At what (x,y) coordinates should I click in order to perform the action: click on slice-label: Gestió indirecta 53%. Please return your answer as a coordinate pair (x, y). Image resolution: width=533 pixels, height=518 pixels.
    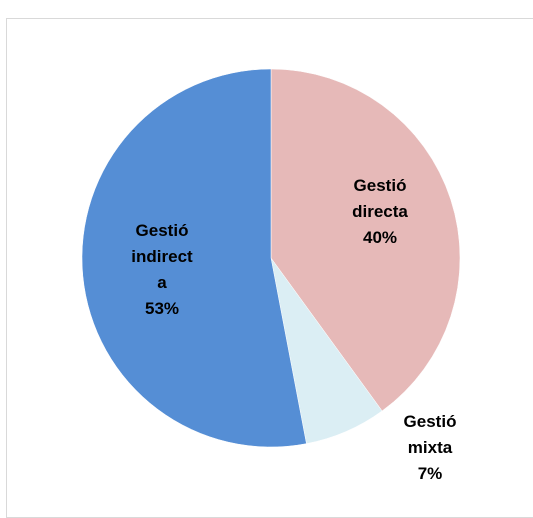
    Looking at the image, I should click on (162, 270).